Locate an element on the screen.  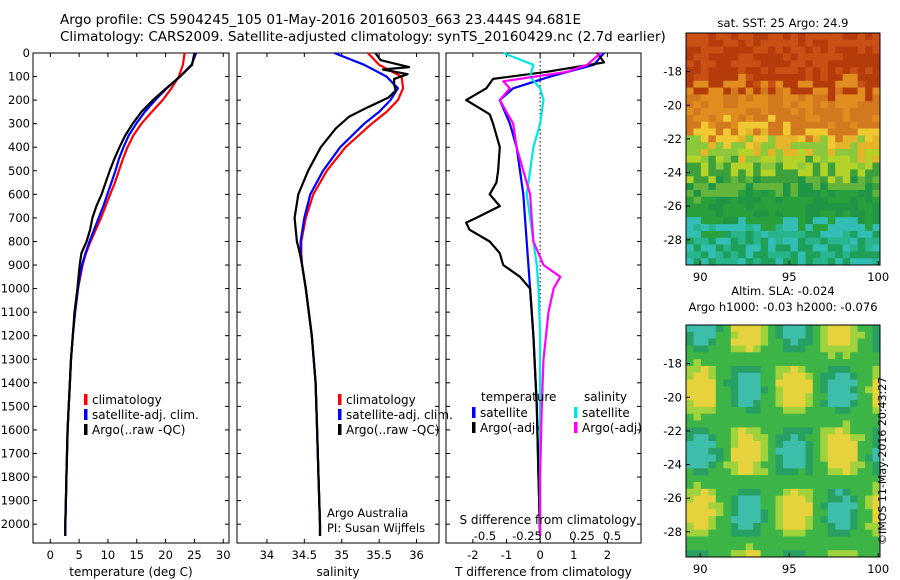
depth-tick-label: 0 is located at coordinates (26, 53).